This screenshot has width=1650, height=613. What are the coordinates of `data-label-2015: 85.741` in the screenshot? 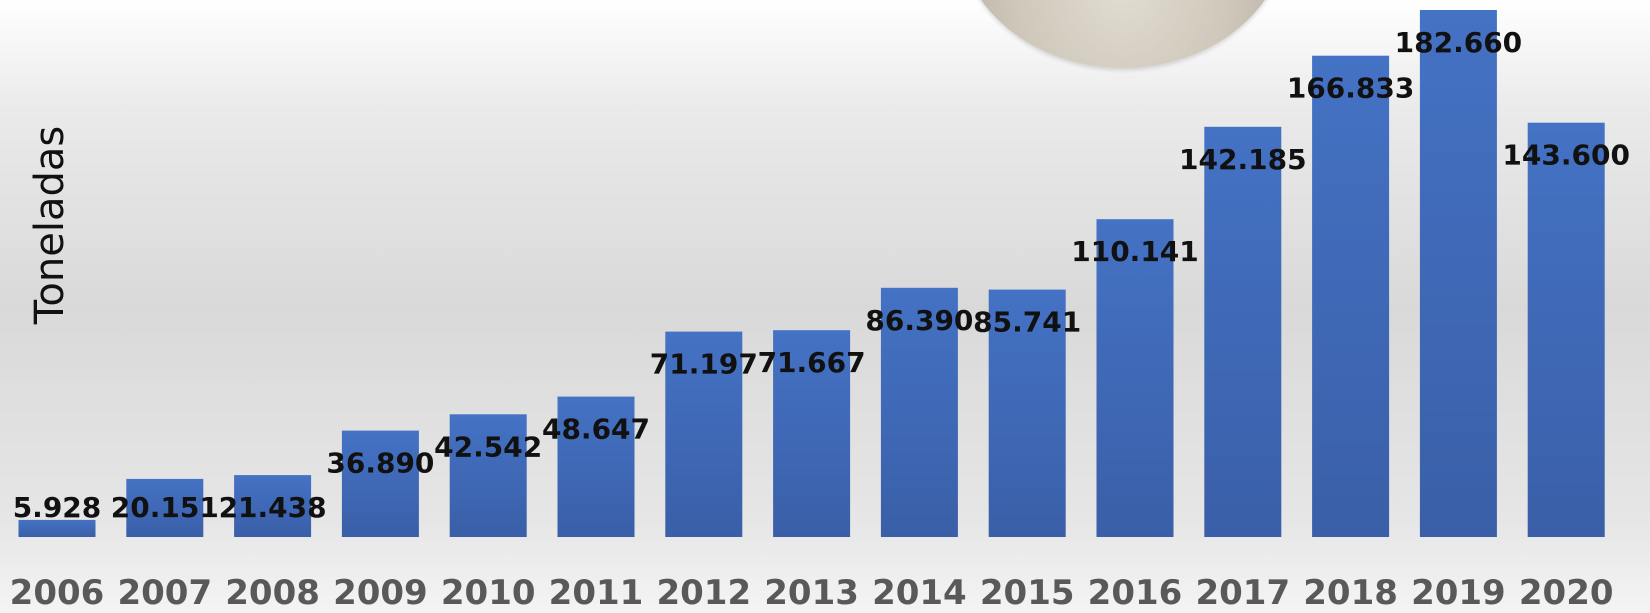 It's located at (1027, 322).